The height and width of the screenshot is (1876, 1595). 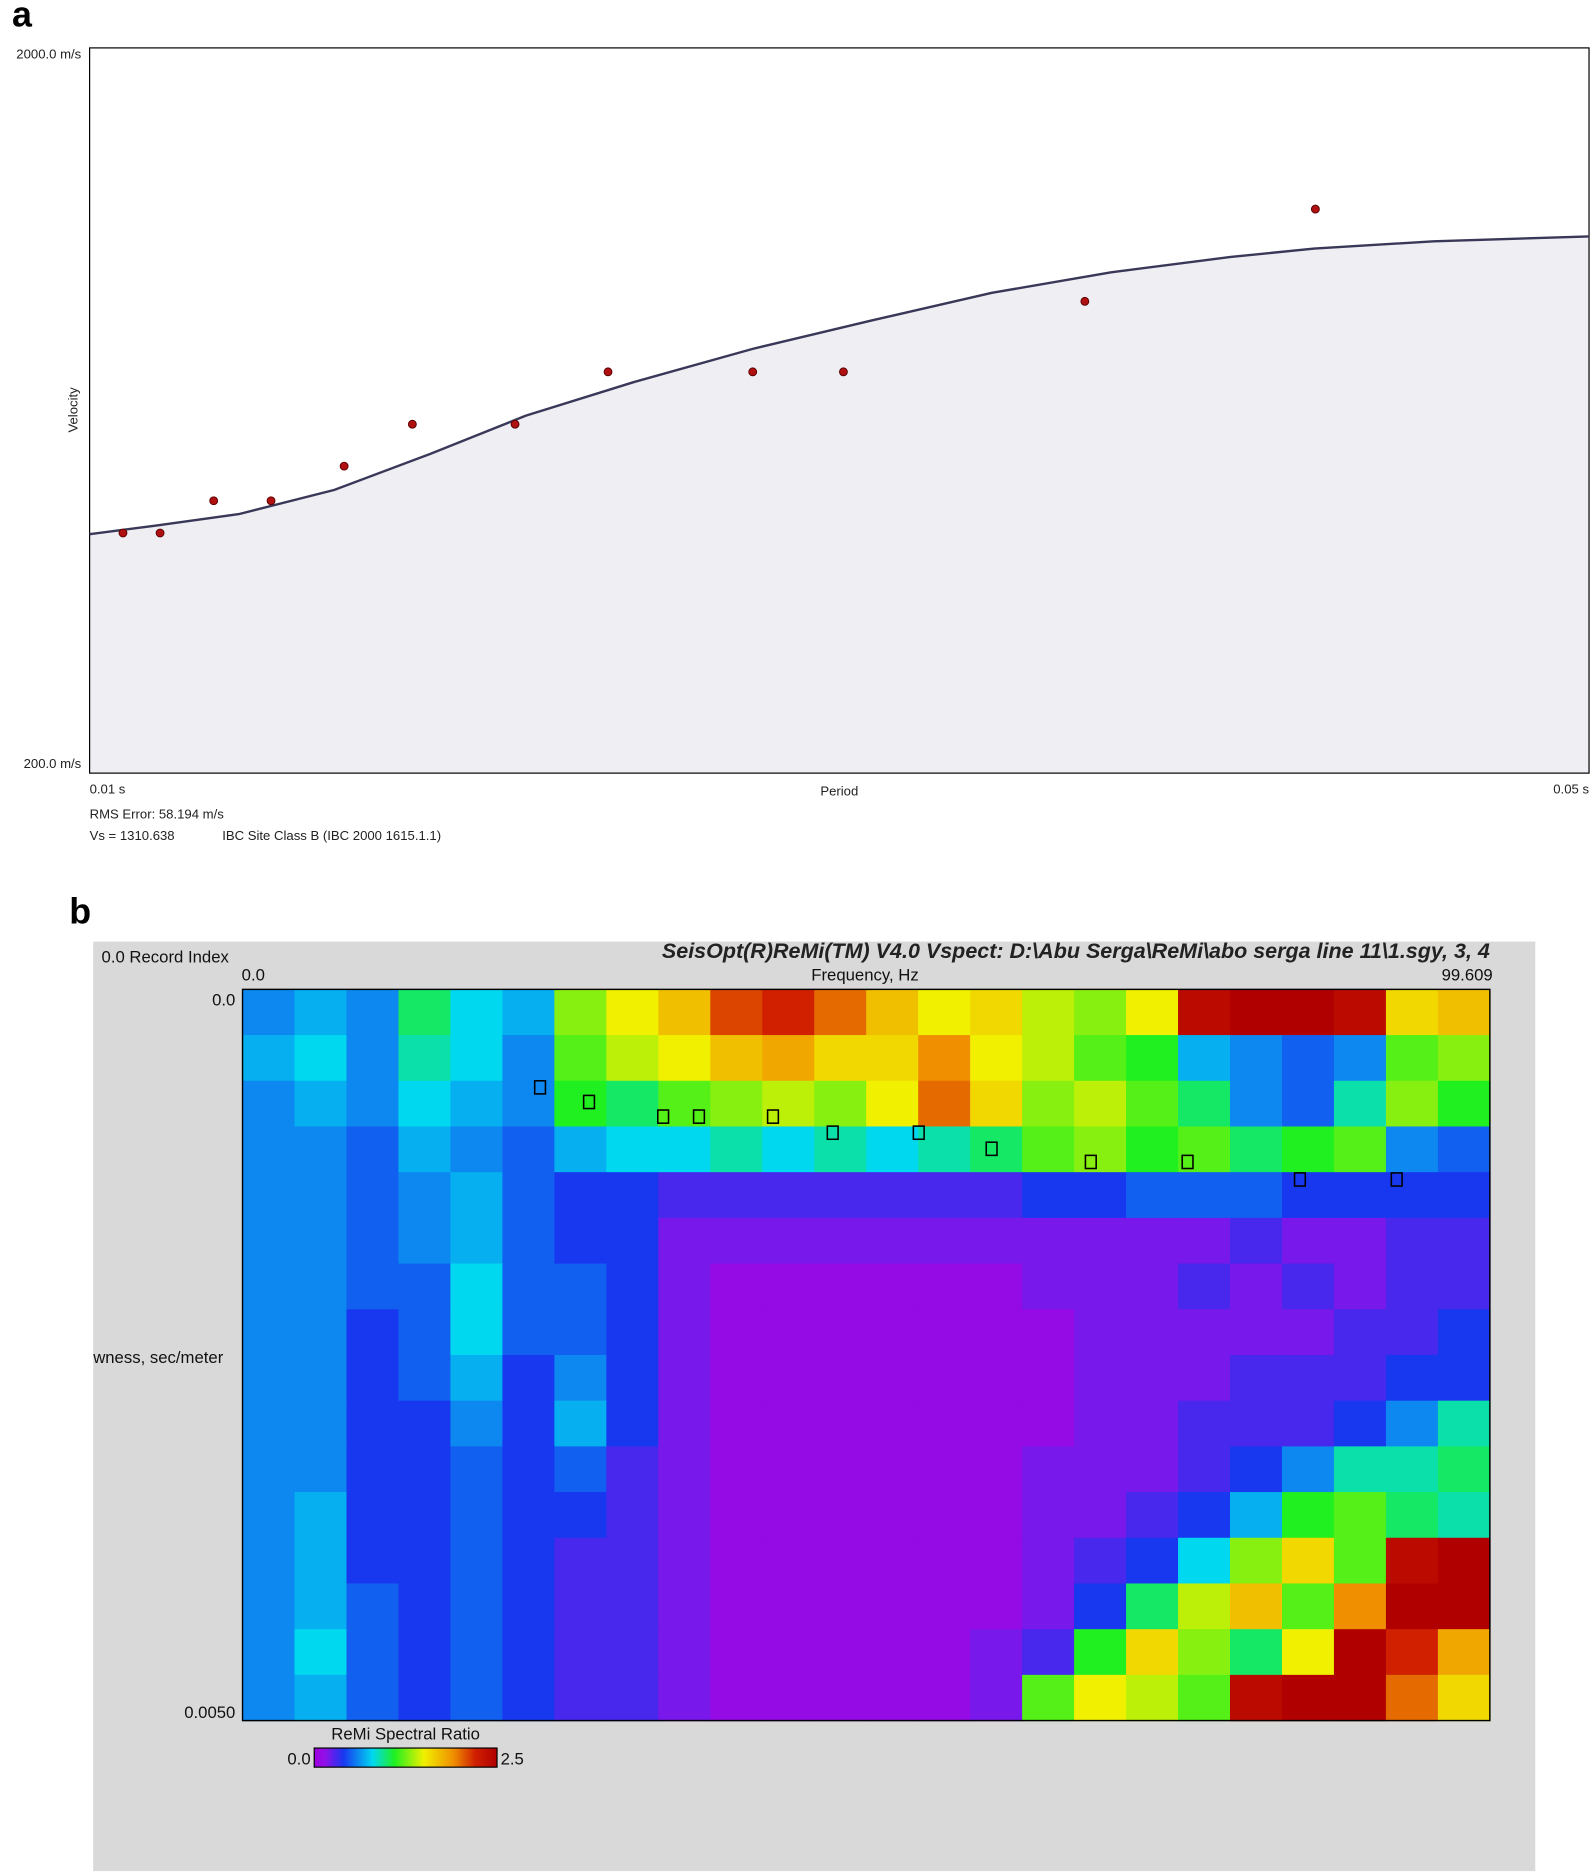 I want to click on colorbar-tick-label: 0.0, so click(x=298, y=1758).